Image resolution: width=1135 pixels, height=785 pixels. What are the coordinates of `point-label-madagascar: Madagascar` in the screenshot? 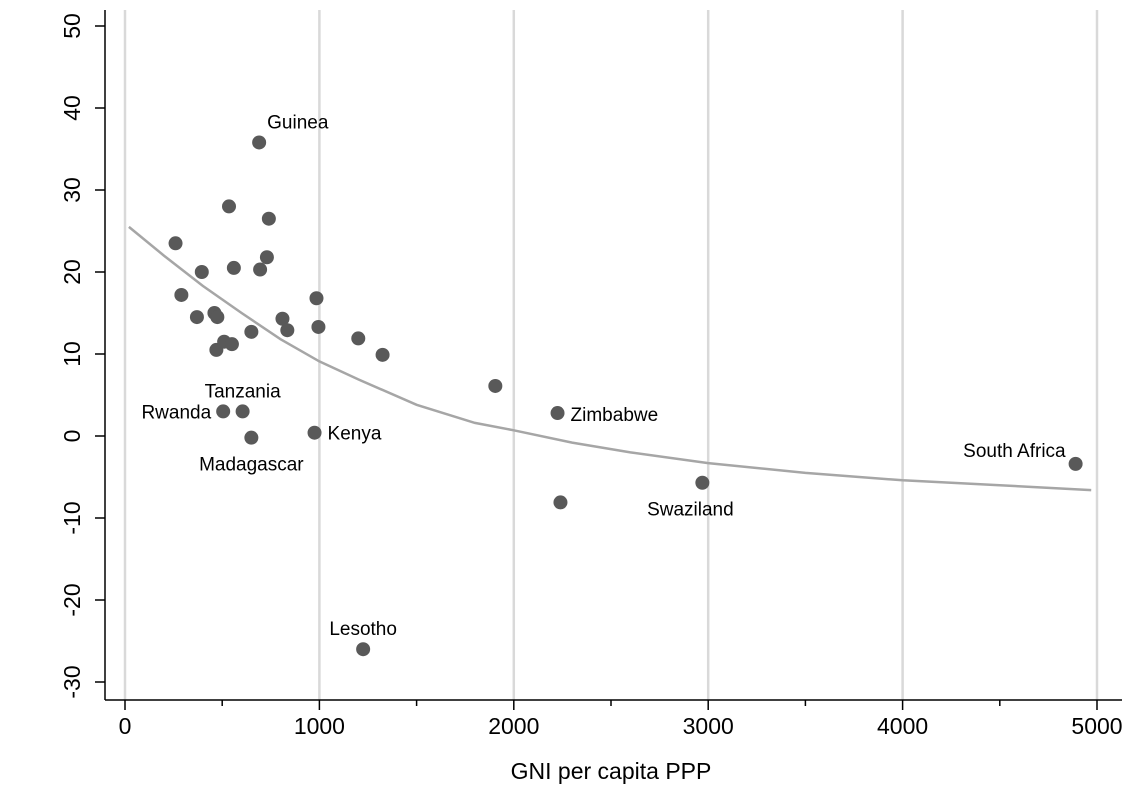 It's located at (251, 465).